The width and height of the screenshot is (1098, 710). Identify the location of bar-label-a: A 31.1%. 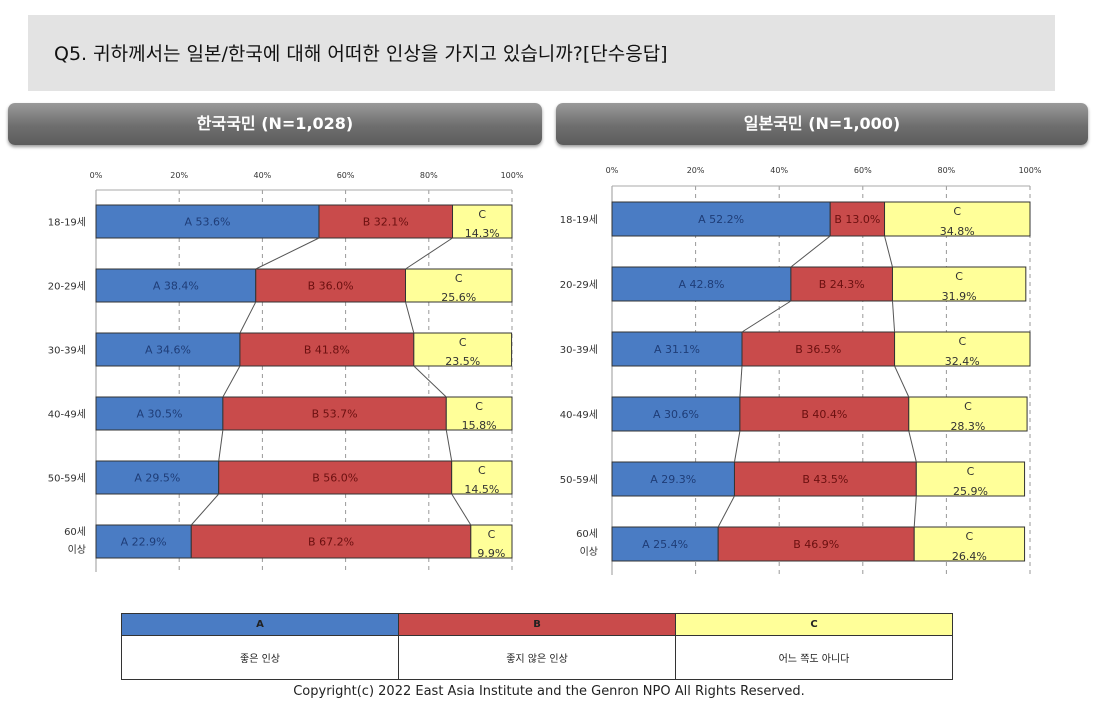
(677, 349).